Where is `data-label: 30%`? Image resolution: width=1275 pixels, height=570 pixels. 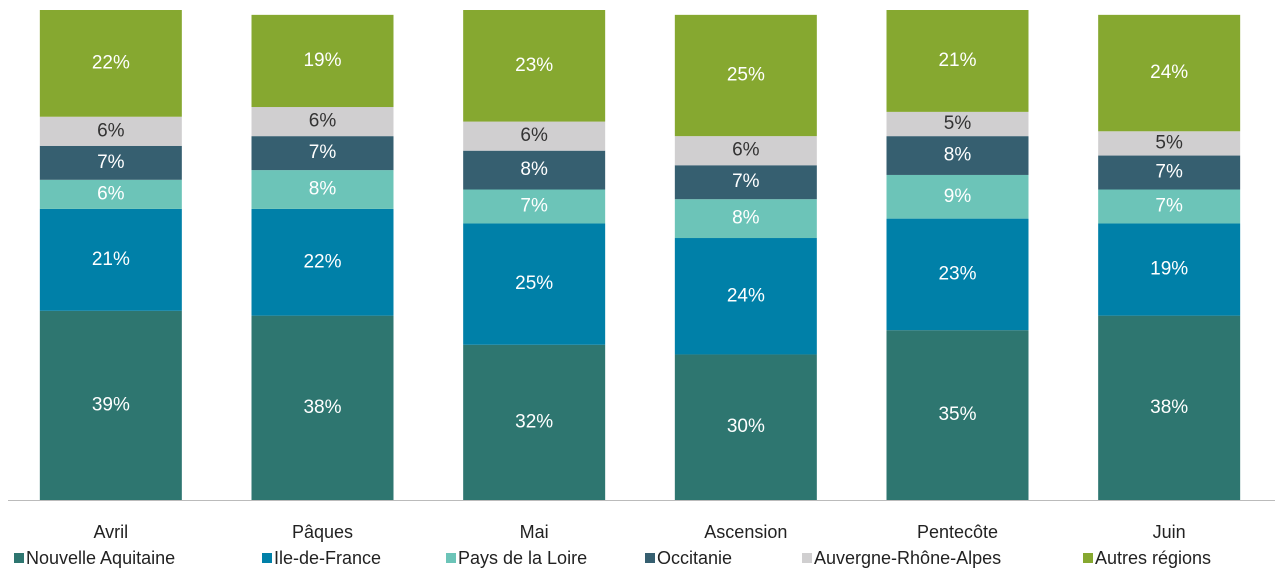
data-label: 30% is located at coordinates (746, 426).